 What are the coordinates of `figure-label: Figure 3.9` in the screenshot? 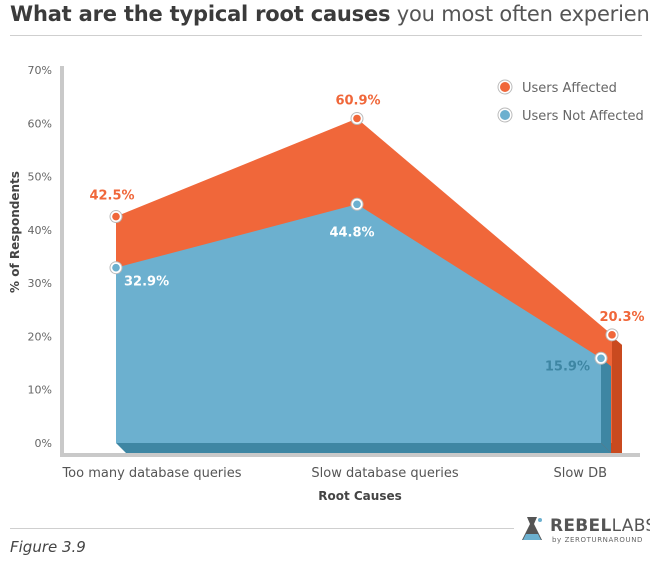 It's located at (48, 547).